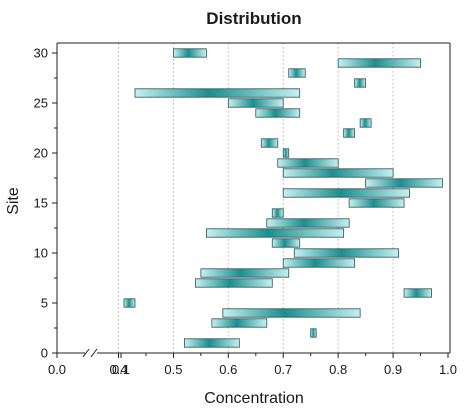 Image resolution: width=474 pixels, height=419 pixels. What do you see at coordinates (13, 201) in the screenshot?
I see `y-axis-title: Site` at bounding box center [13, 201].